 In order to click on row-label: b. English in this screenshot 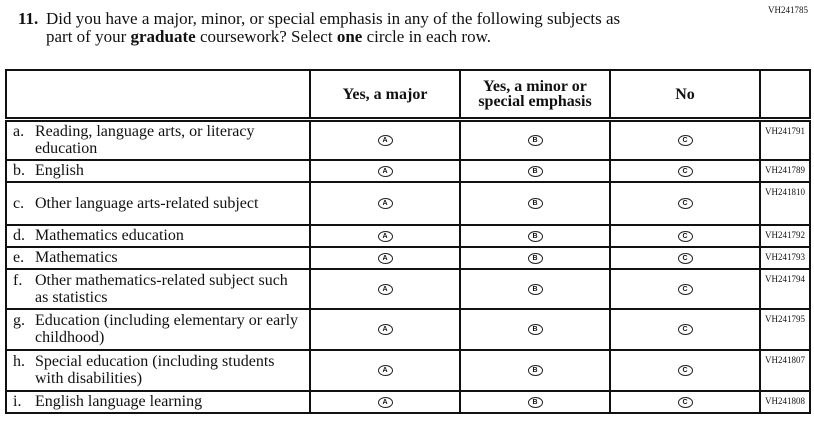, I will do `click(158, 171)`.